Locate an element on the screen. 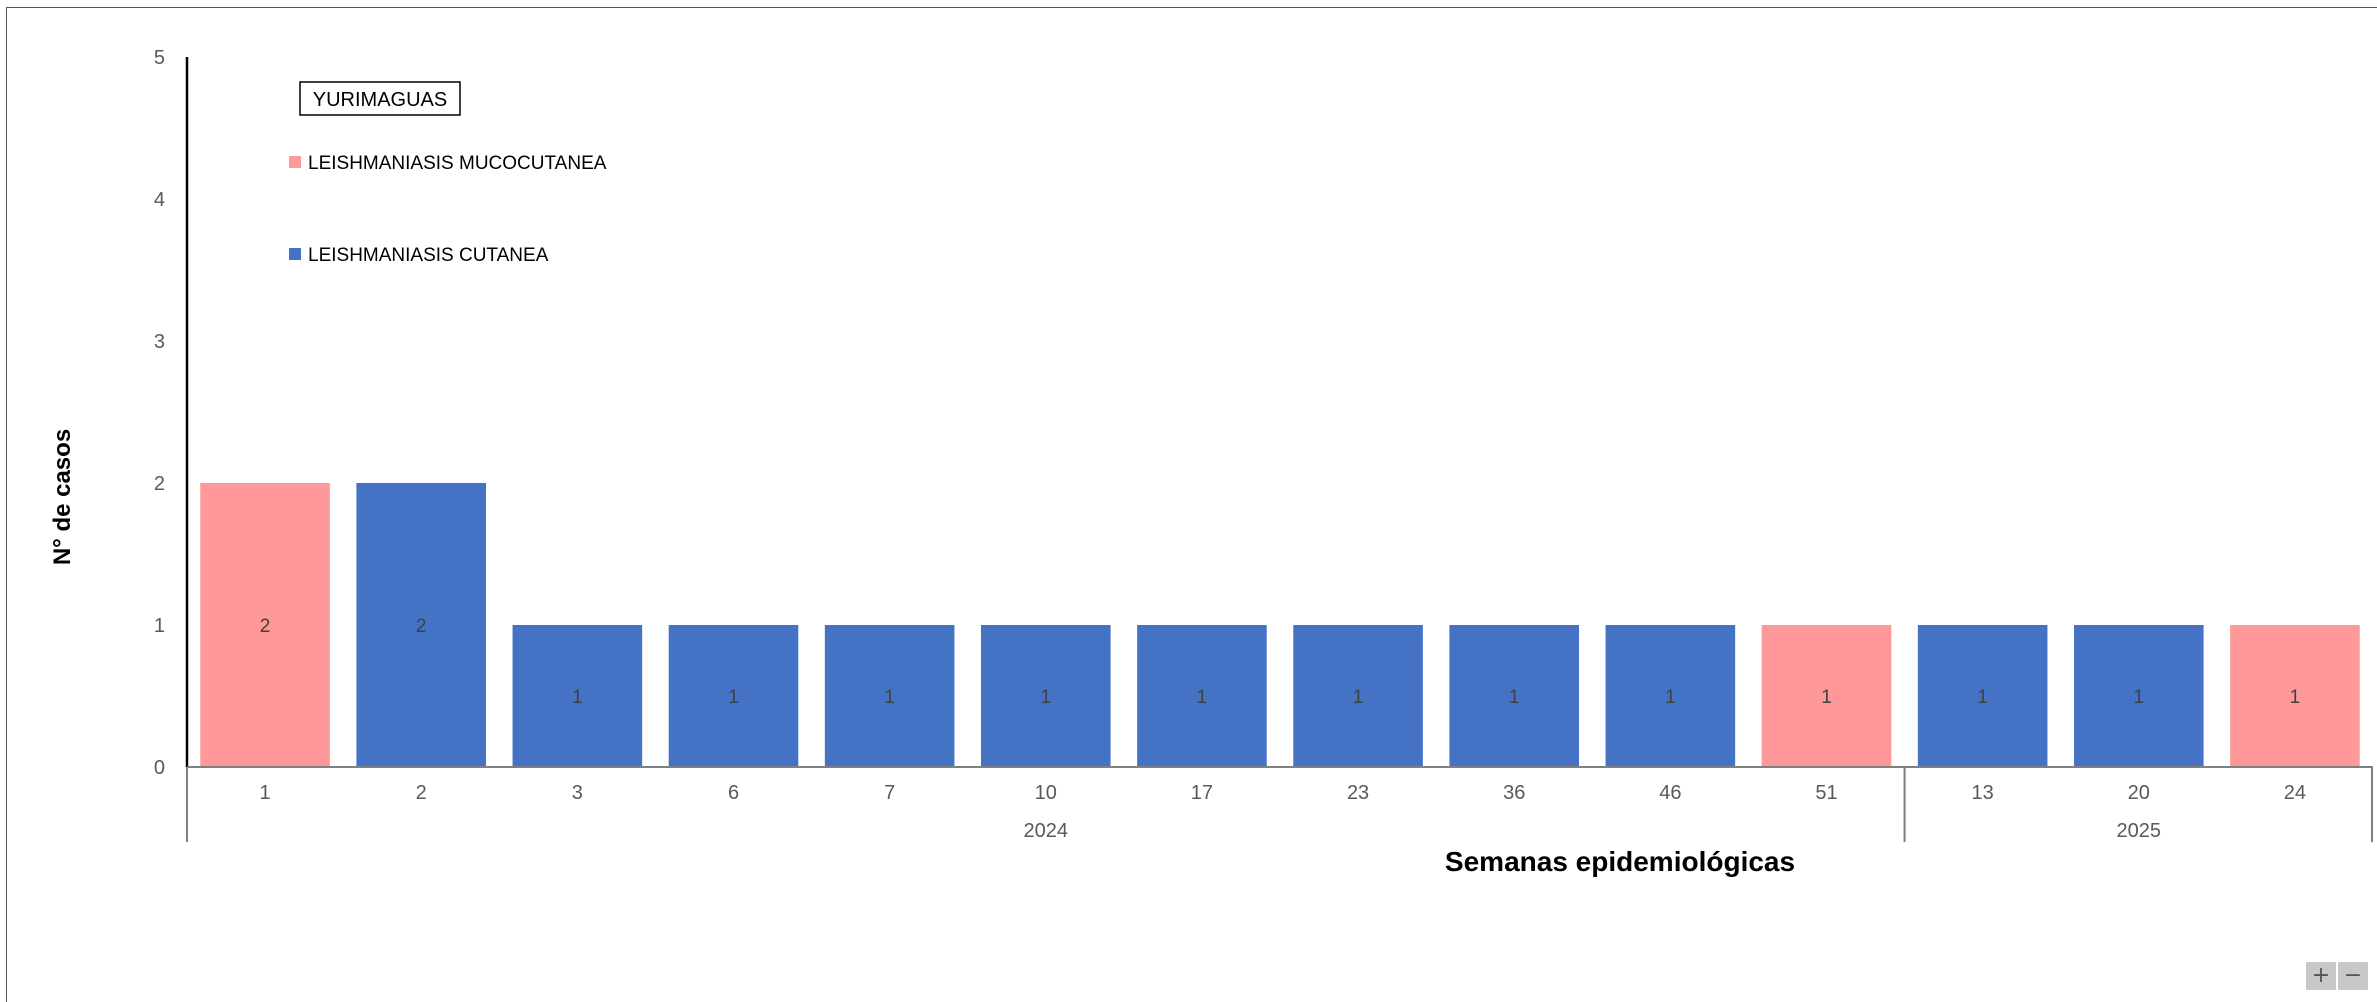 The image size is (2377, 1002). chart-title: YURIMAGUAS is located at coordinates (380, 100).